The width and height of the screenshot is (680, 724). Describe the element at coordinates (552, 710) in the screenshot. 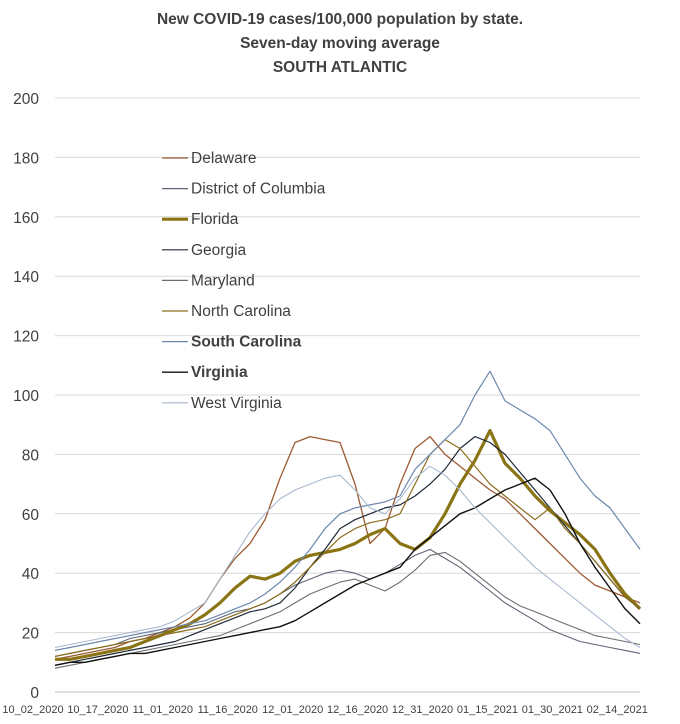

I see `x-tick-label-8: 01_30_2021` at that location.